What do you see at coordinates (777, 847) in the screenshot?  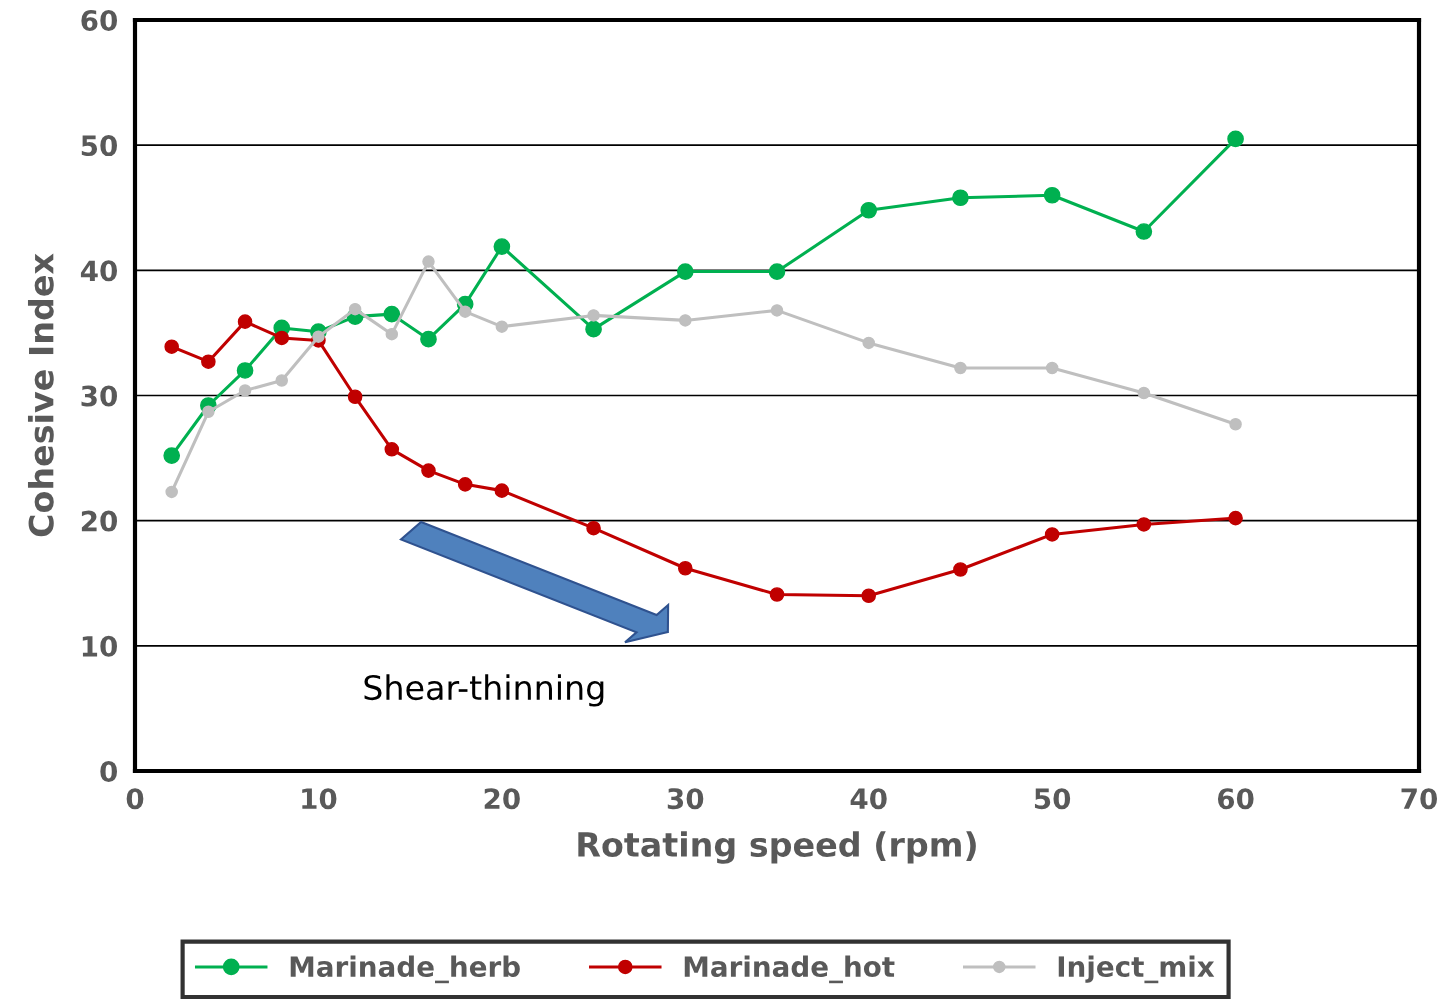 I see `x-axis-title: Rotating speed (rpm)` at bounding box center [777, 847].